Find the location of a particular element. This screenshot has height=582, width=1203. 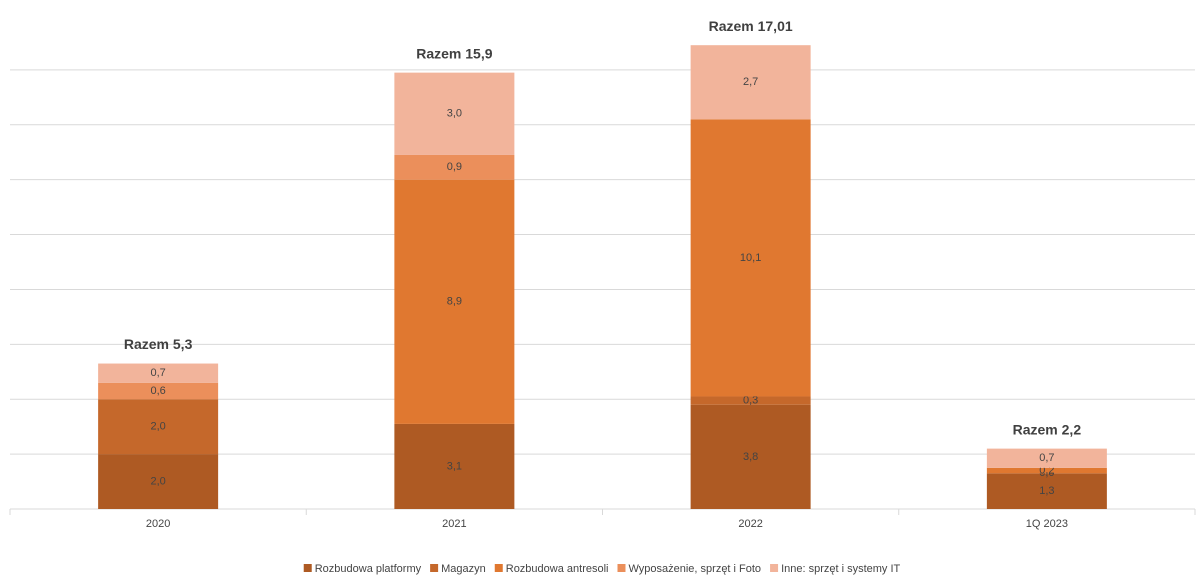

x-tick-label: 2020 is located at coordinates (158, 524).